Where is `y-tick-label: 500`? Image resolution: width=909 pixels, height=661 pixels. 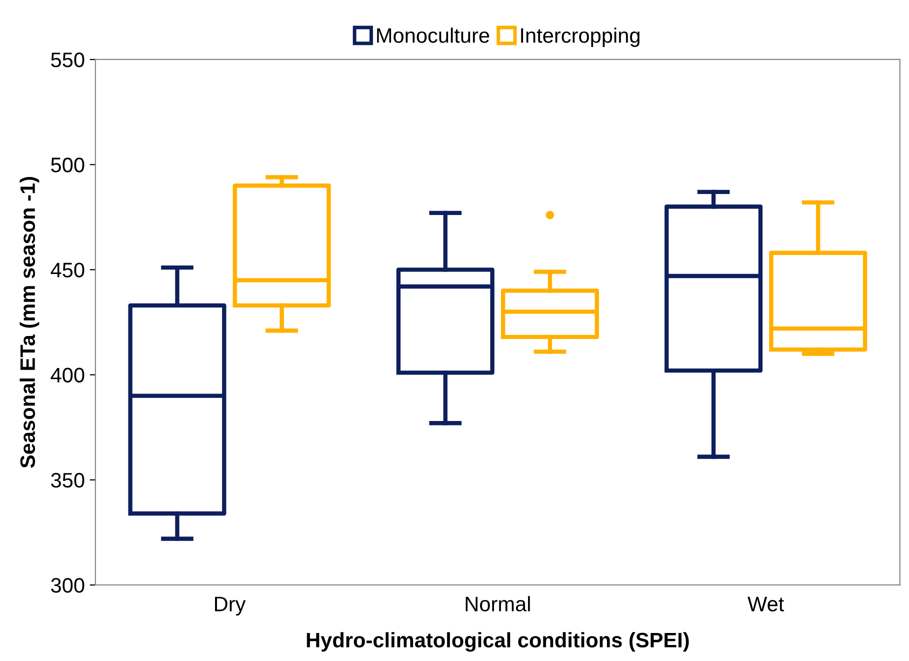
y-tick-label: 500 is located at coordinates (67, 165).